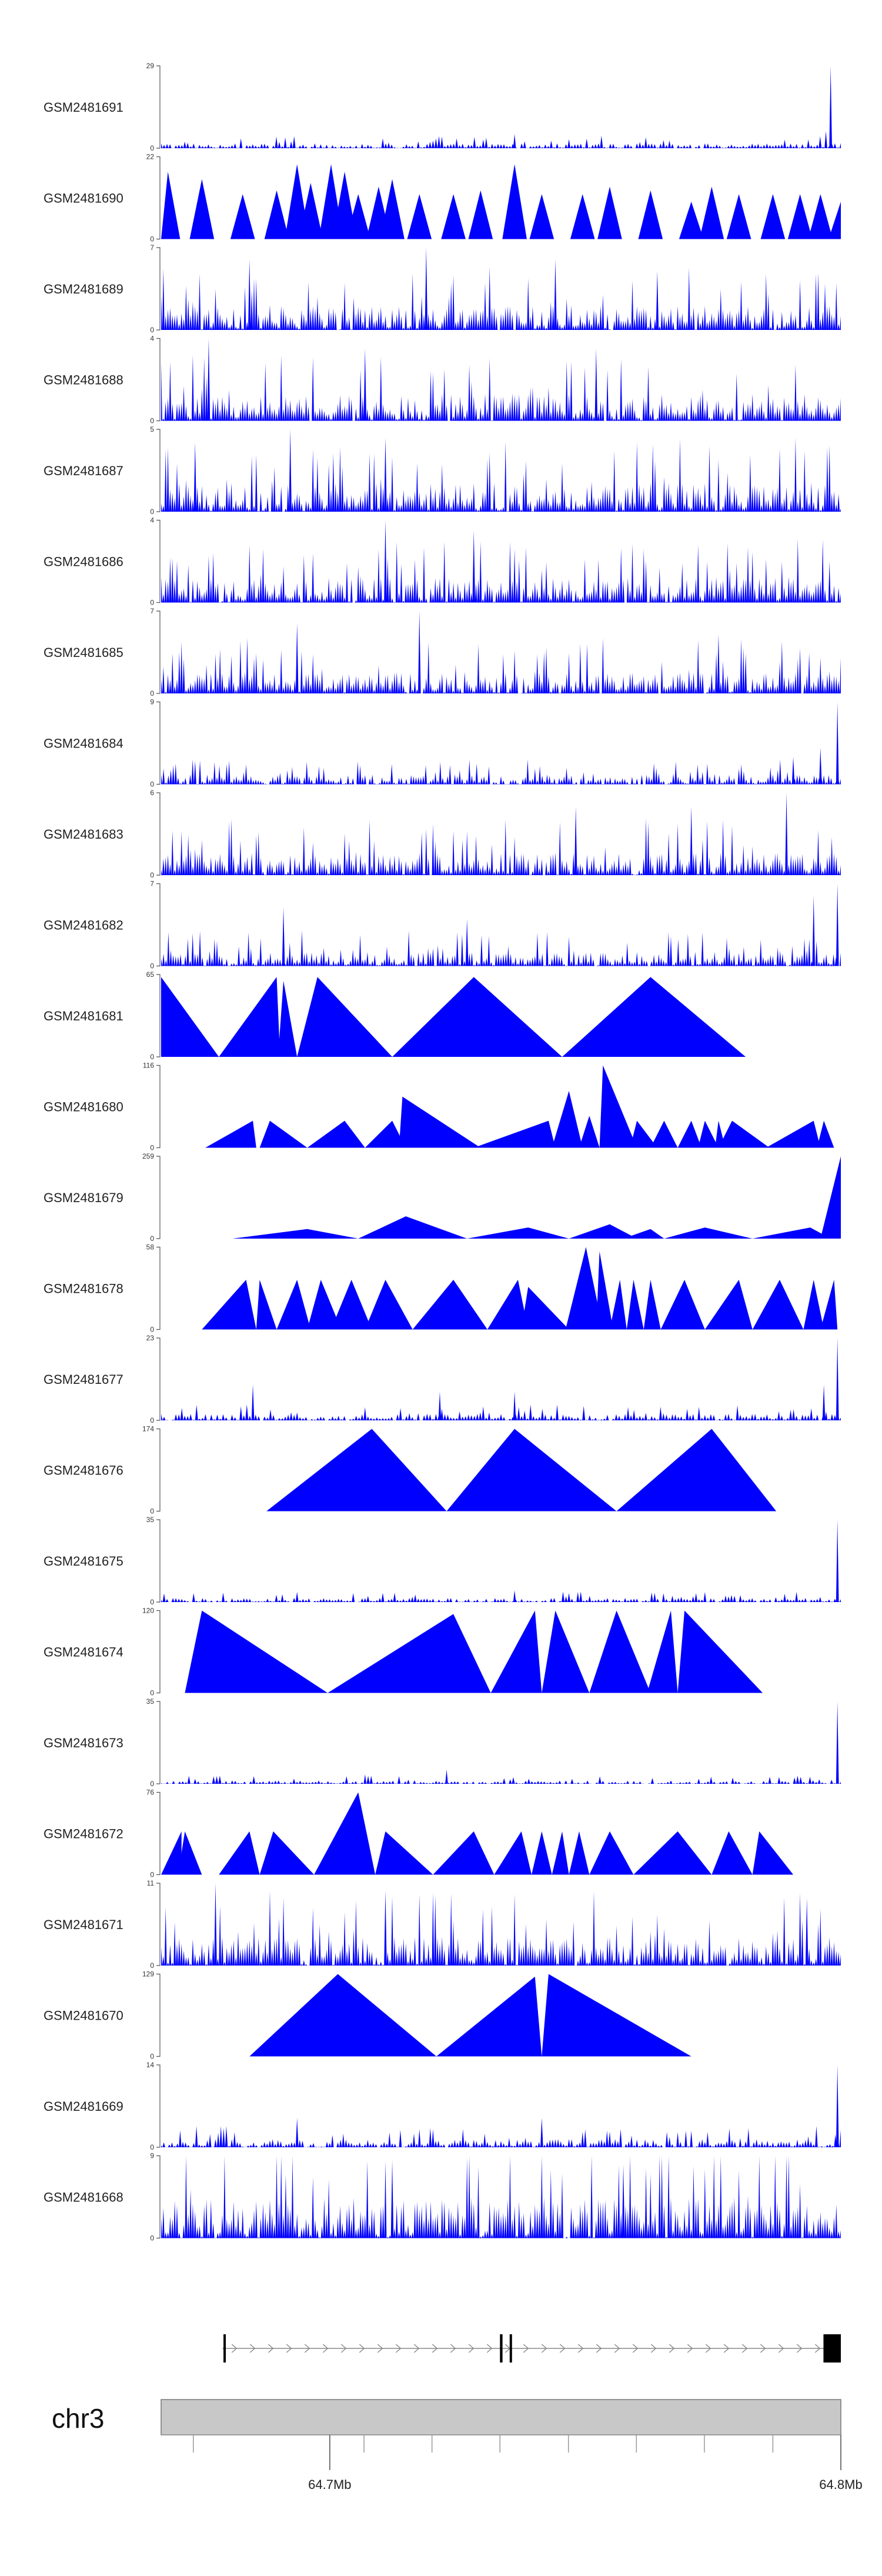 The height and width of the screenshot is (2576, 882). Describe the element at coordinates (151, 1883) in the screenshot. I see `y-max-label: 11` at that location.